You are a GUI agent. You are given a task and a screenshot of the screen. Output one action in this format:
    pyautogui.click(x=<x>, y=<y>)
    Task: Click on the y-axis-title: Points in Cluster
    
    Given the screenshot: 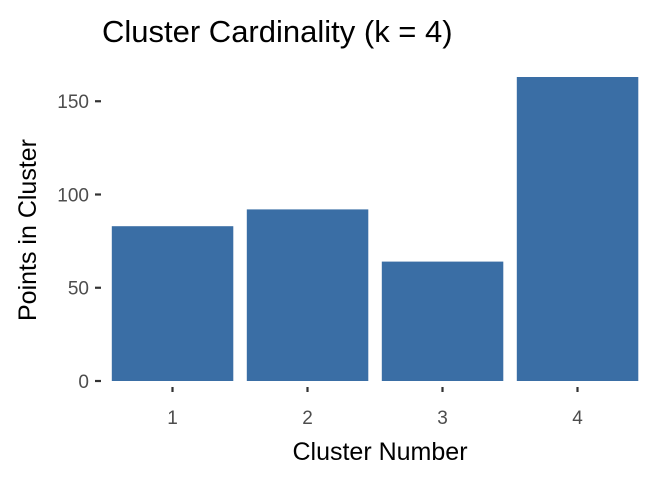 What is the action you would take?
    pyautogui.click(x=28, y=230)
    